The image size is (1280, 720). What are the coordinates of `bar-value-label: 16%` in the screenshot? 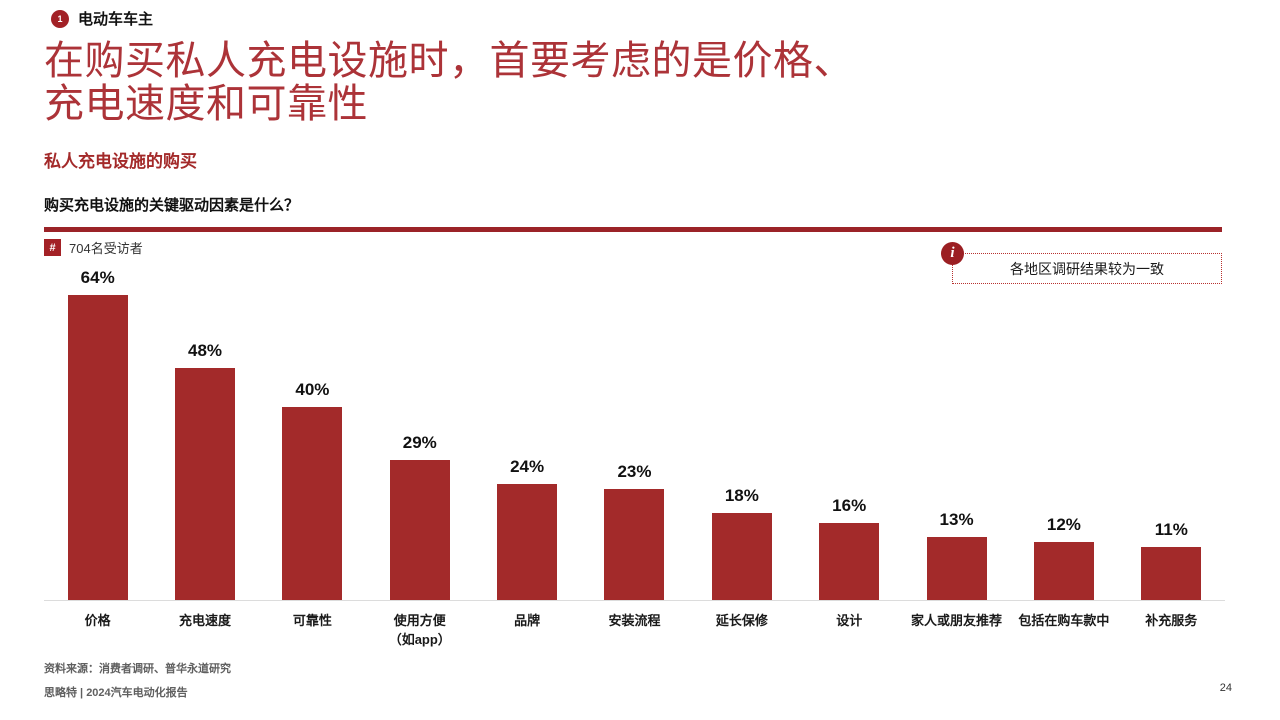 It's located at (849, 505).